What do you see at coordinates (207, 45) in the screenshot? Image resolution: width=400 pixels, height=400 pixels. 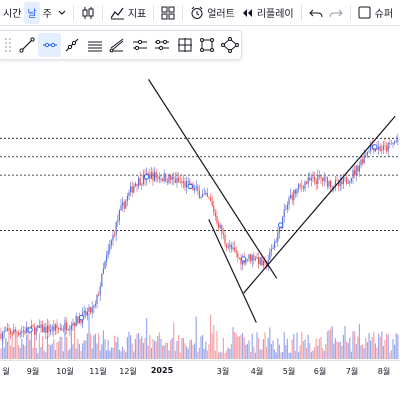 I see `rectangle-tool` at bounding box center [207, 45].